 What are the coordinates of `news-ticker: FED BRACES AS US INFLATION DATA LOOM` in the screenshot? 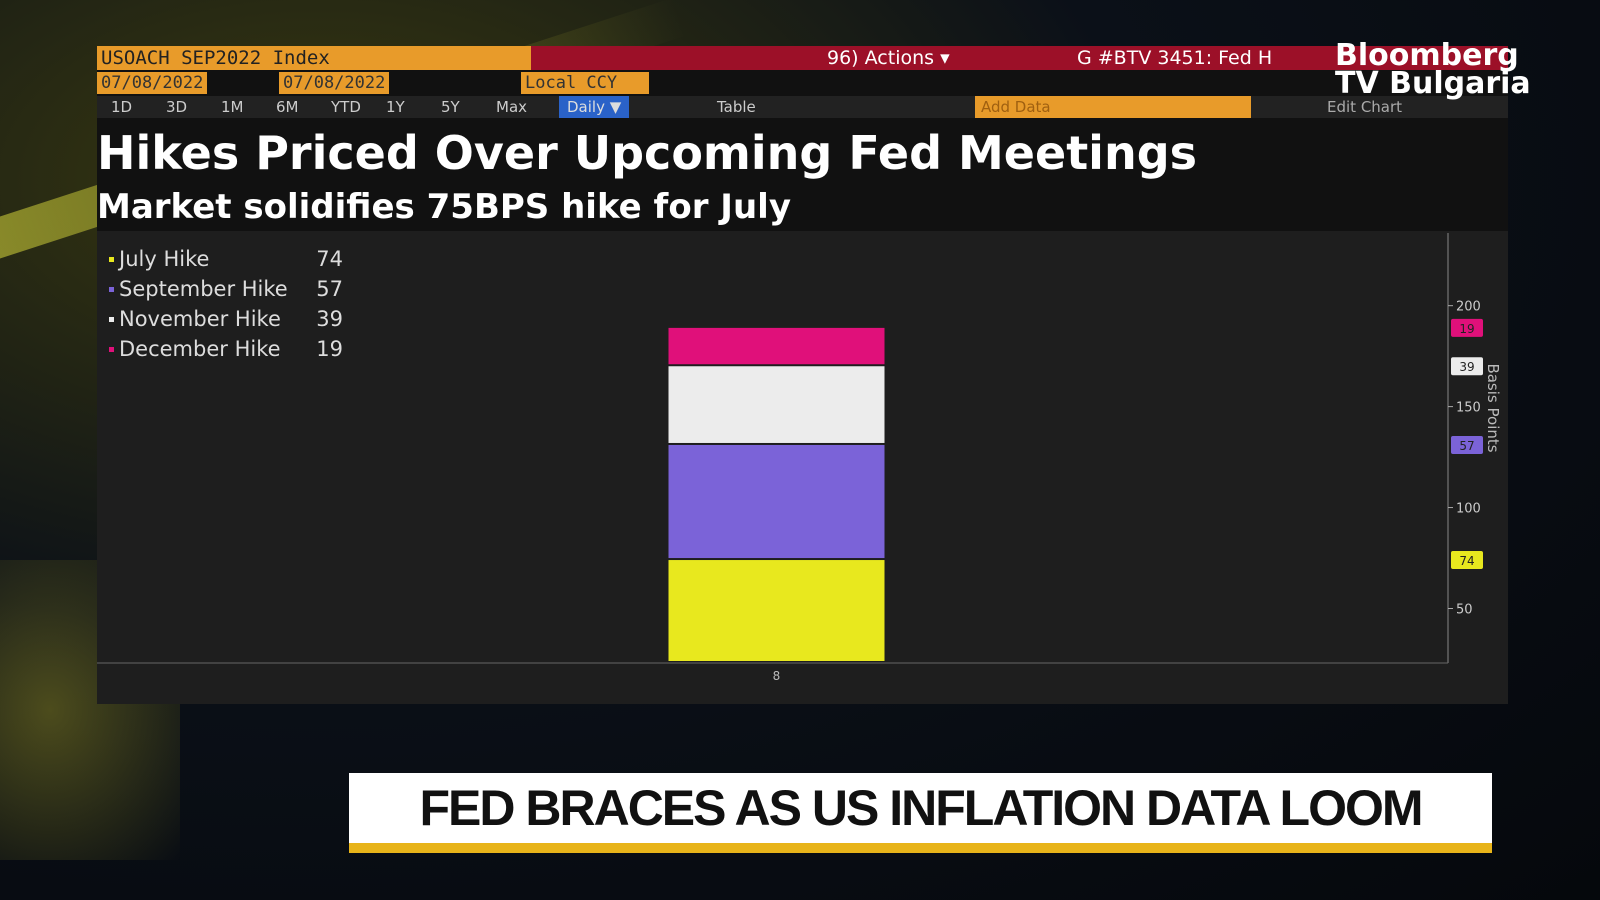 It's located at (920, 813).